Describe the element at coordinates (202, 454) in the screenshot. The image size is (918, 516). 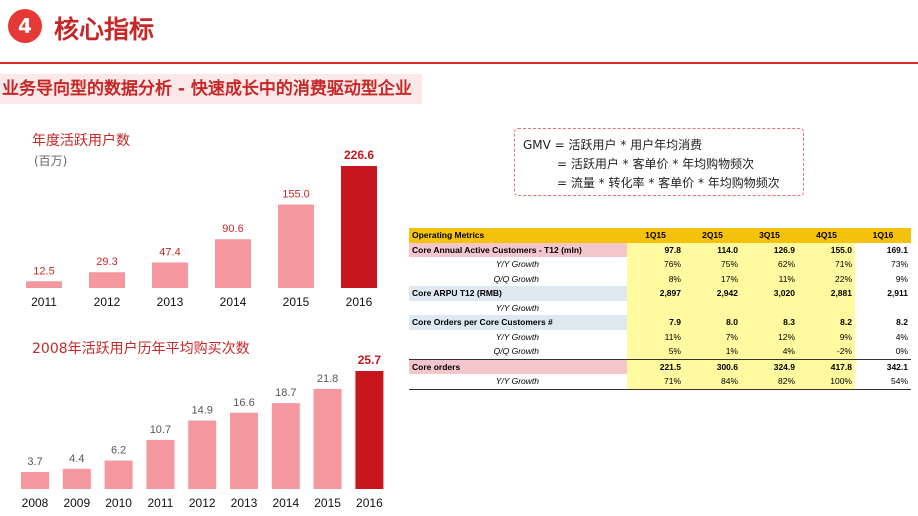
I see `bar-2012` at that location.